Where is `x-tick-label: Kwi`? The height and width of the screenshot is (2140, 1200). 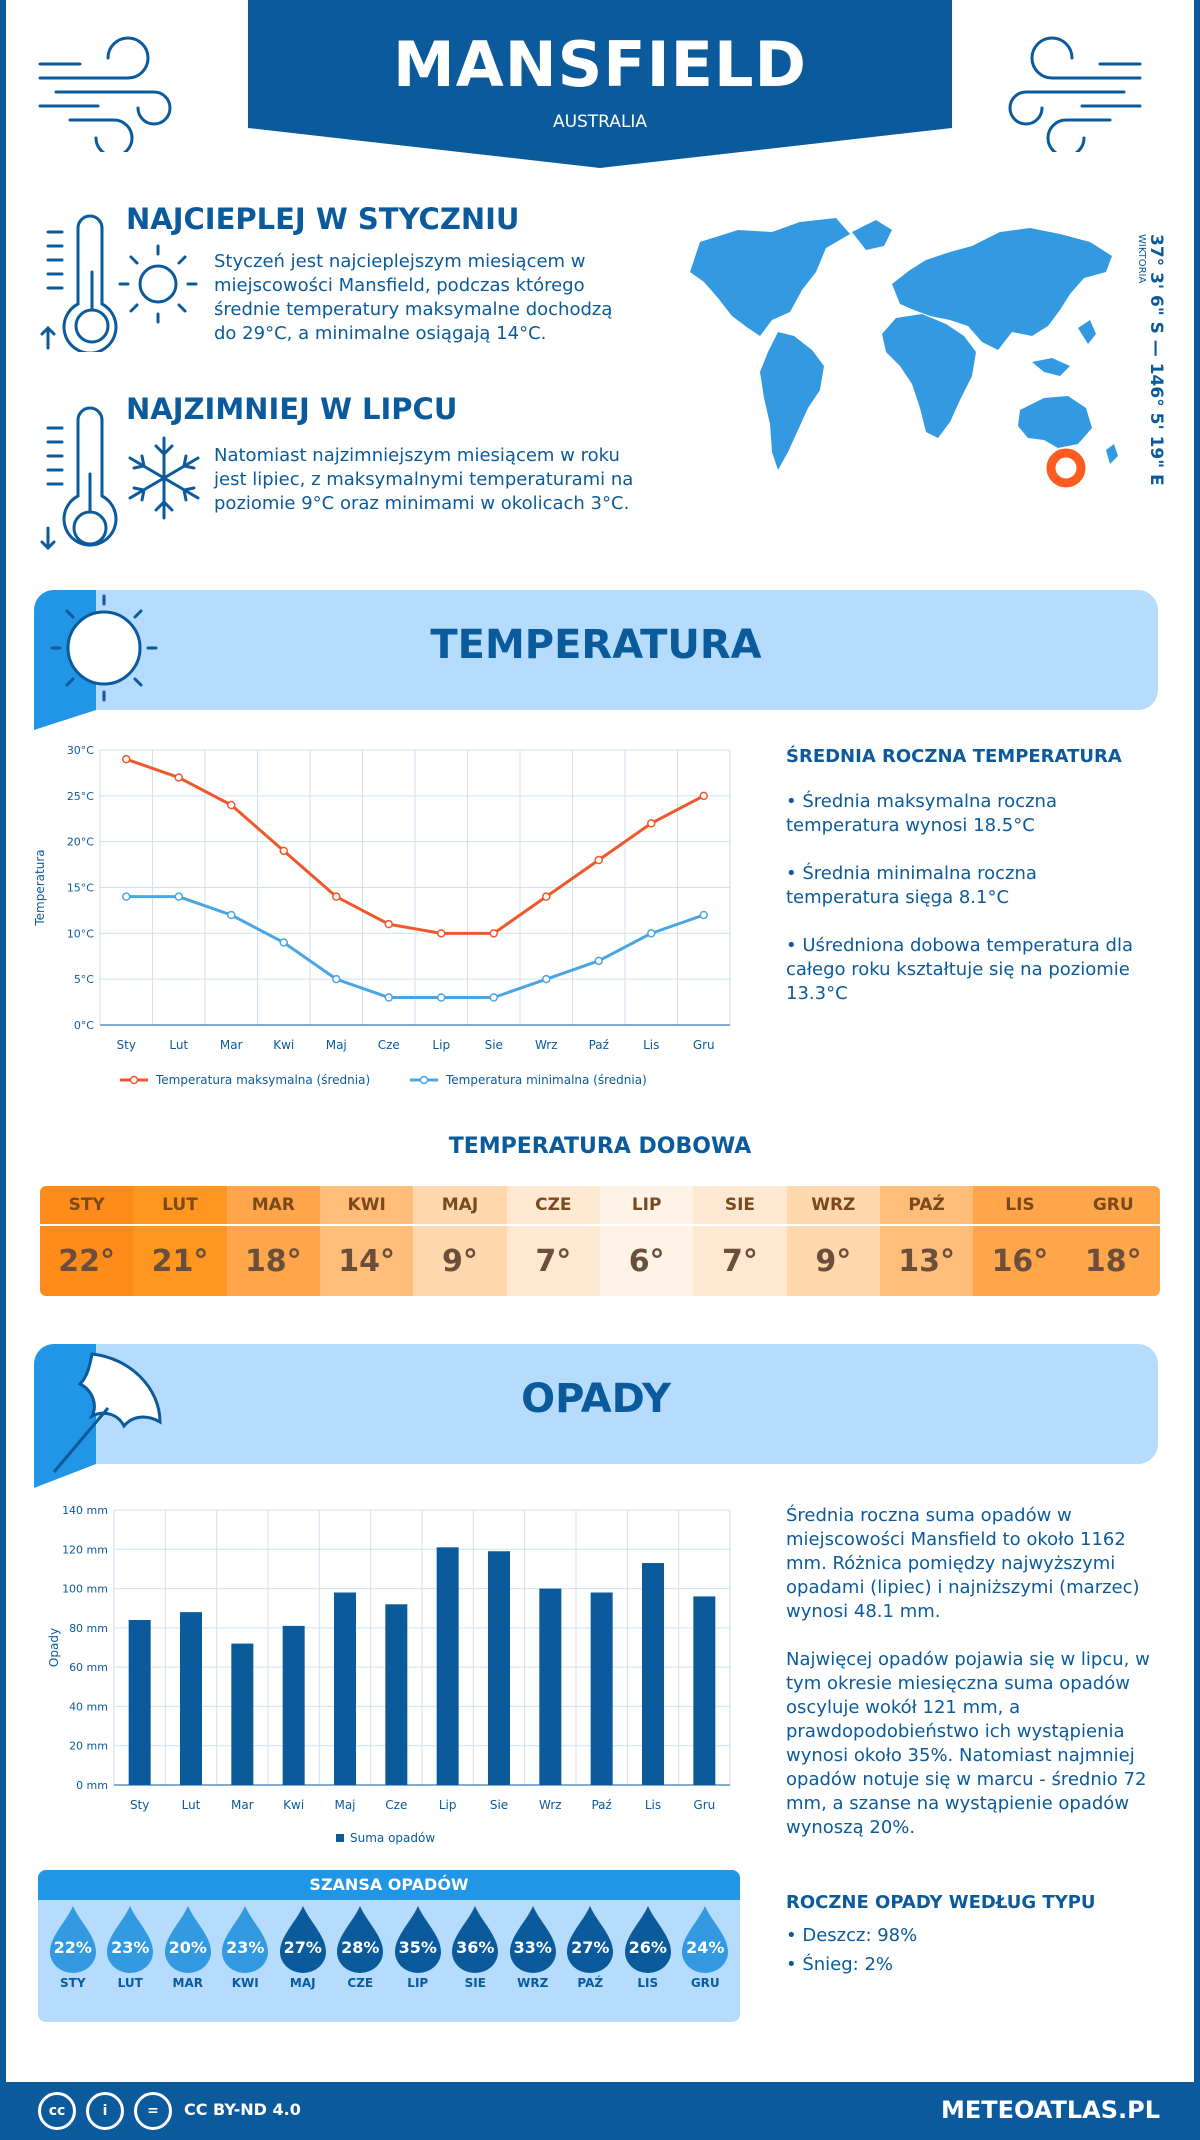 x-tick-label: Kwi is located at coordinates (293, 1805).